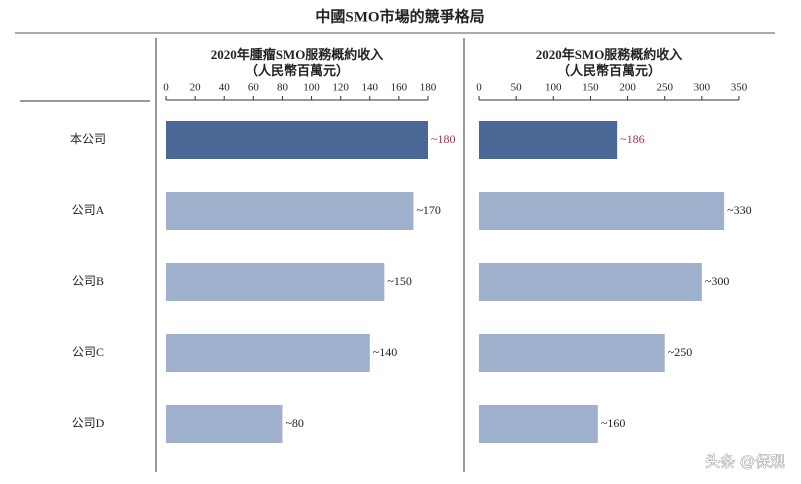 The width and height of the screenshot is (801, 484). What do you see at coordinates (590, 88) in the screenshot?
I see `x-tick-label: 150` at bounding box center [590, 88].